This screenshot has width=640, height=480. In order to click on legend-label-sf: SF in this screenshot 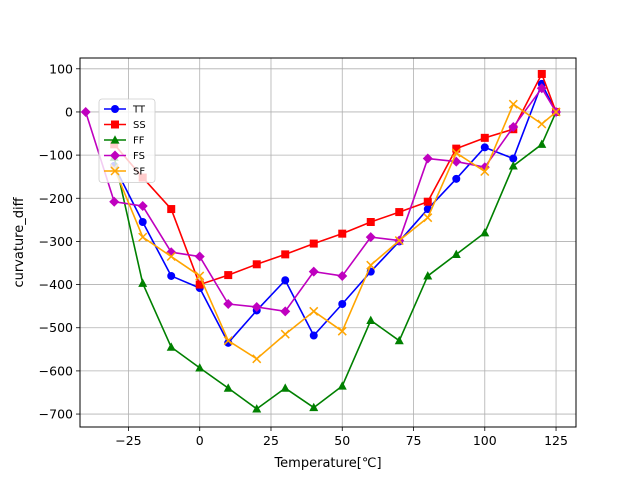, I will do `click(139, 172)`.